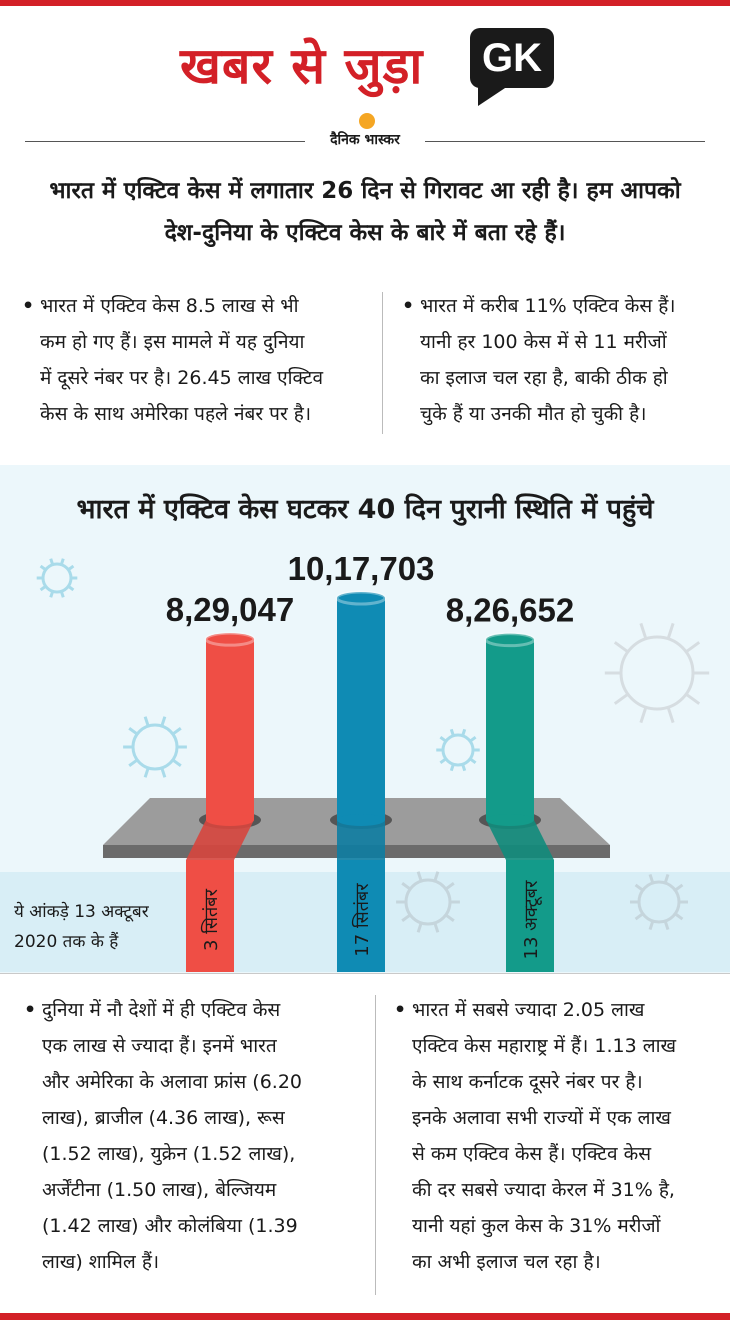 The width and height of the screenshot is (730, 1320). I want to click on bar-category-label: 3 सितंबर, so click(211, 919).